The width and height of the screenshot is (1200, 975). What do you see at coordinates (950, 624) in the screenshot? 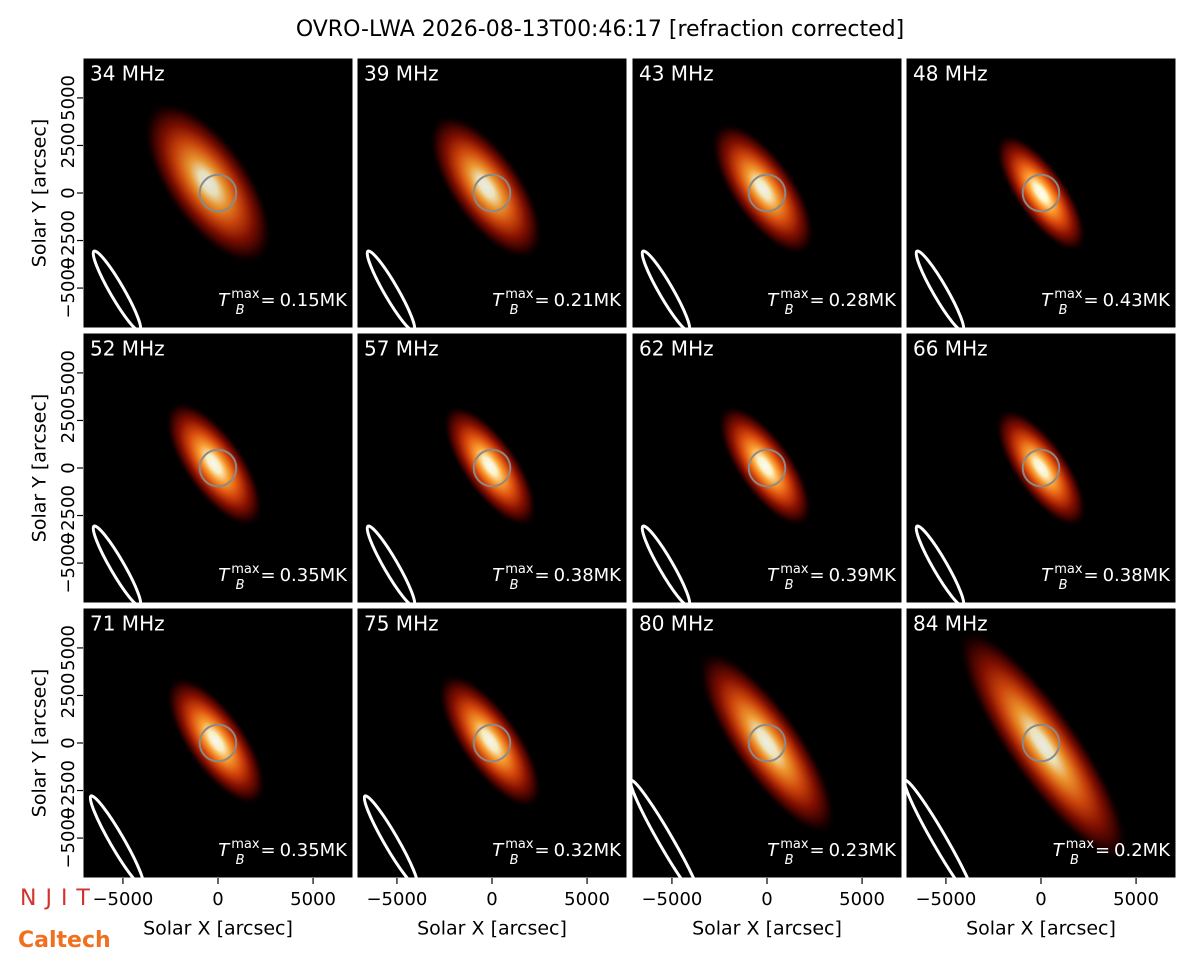
I see `frequency-label: 84 MHz` at bounding box center [950, 624].